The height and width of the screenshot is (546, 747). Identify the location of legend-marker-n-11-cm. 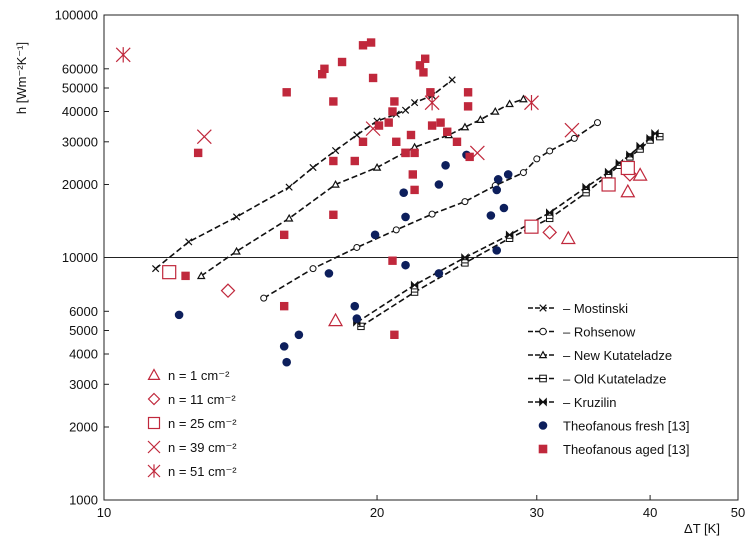
(154, 399).